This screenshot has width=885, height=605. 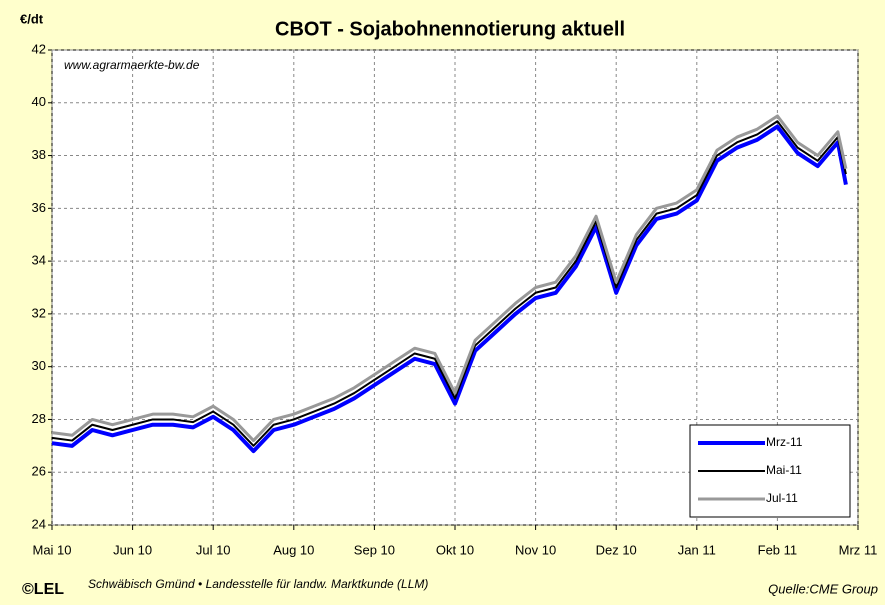 I want to click on chart-title: CBOT - Sojabohnennotierung aktuell, so click(x=450, y=29).